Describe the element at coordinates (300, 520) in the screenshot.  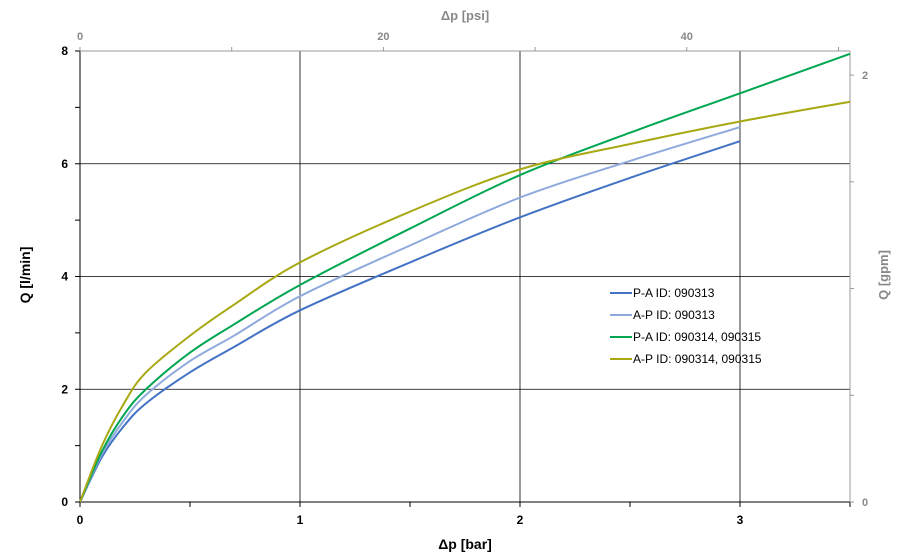
I see `x-tick-label: 1` at that location.